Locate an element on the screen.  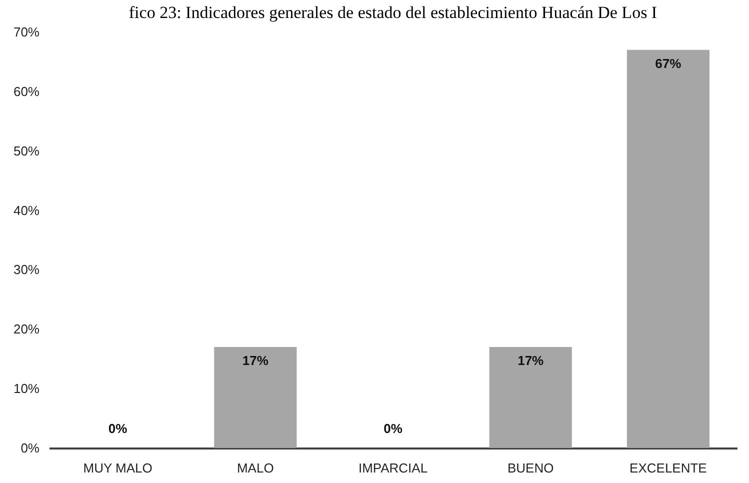
y-tick-label: 50% is located at coordinates (26, 150).